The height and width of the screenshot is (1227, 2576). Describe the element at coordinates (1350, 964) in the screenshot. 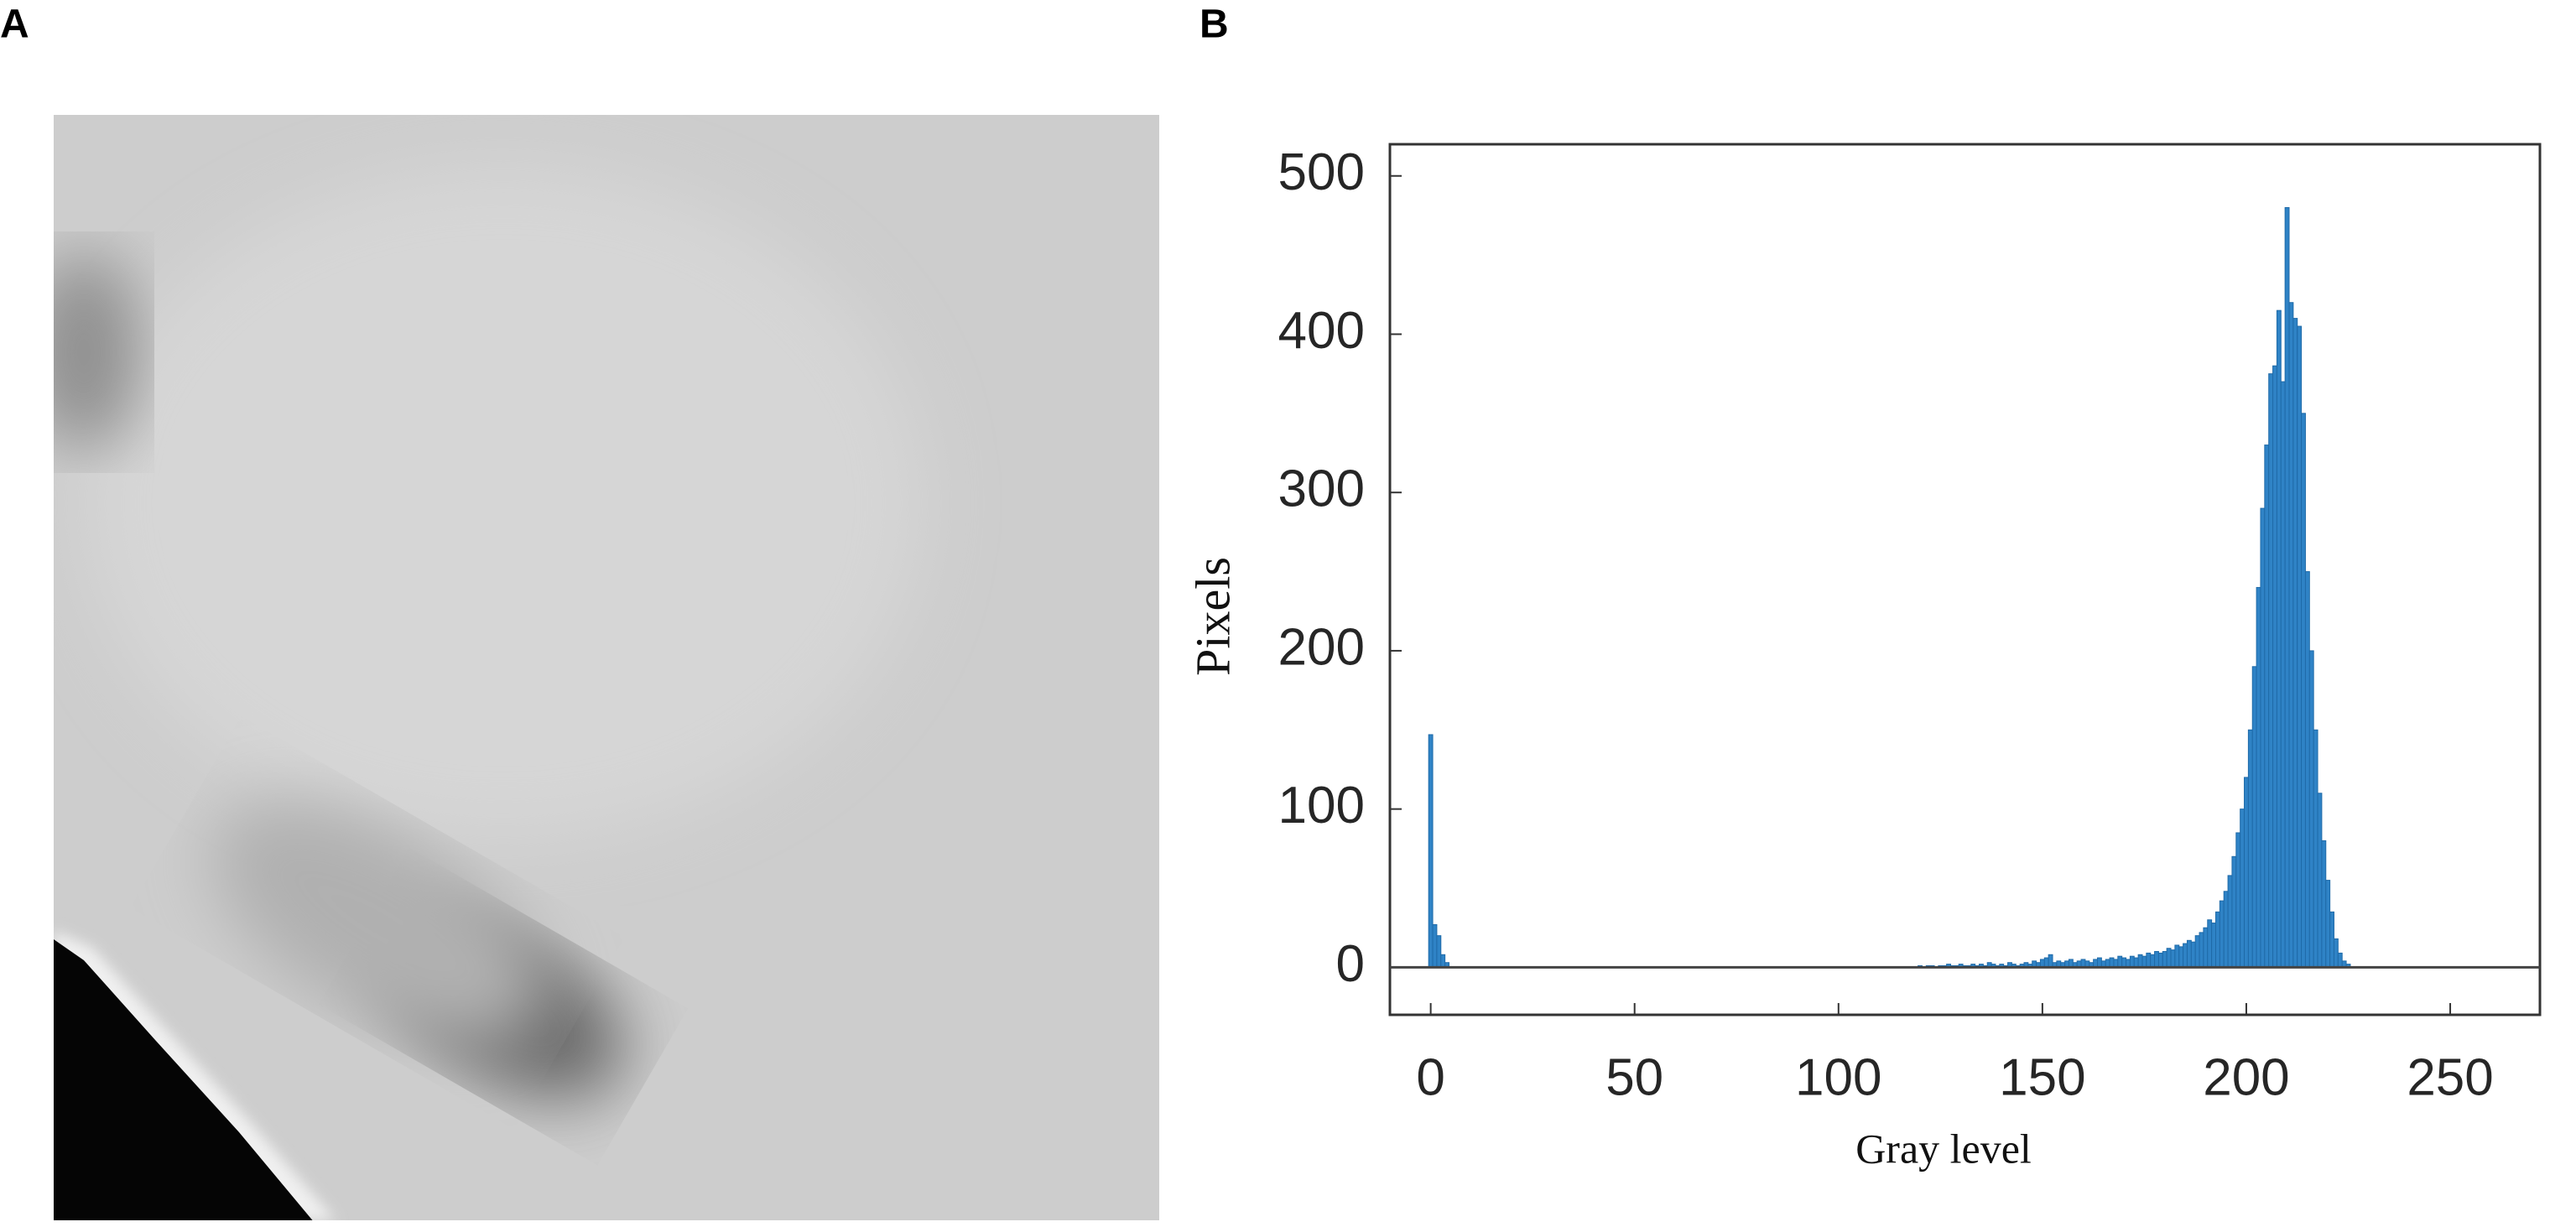

I see `y-tick-label: 0` at that location.